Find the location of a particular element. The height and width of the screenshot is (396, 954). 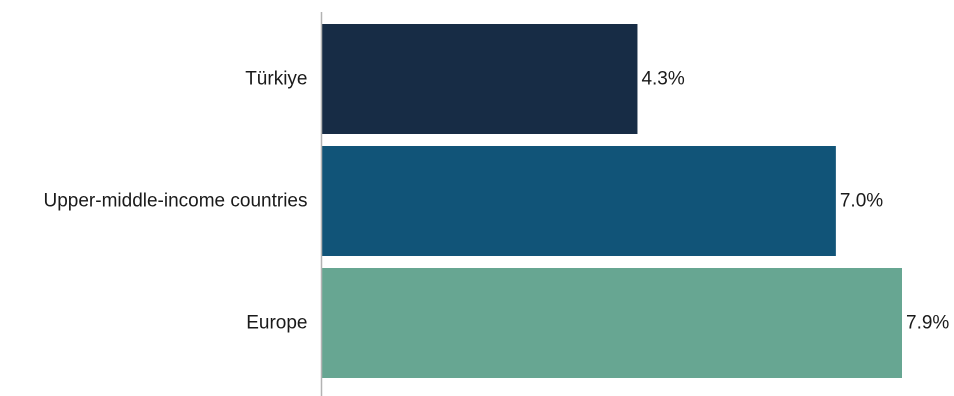

value-label-upper-middle-income-countries: 7.0% is located at coordinates (861, 201).